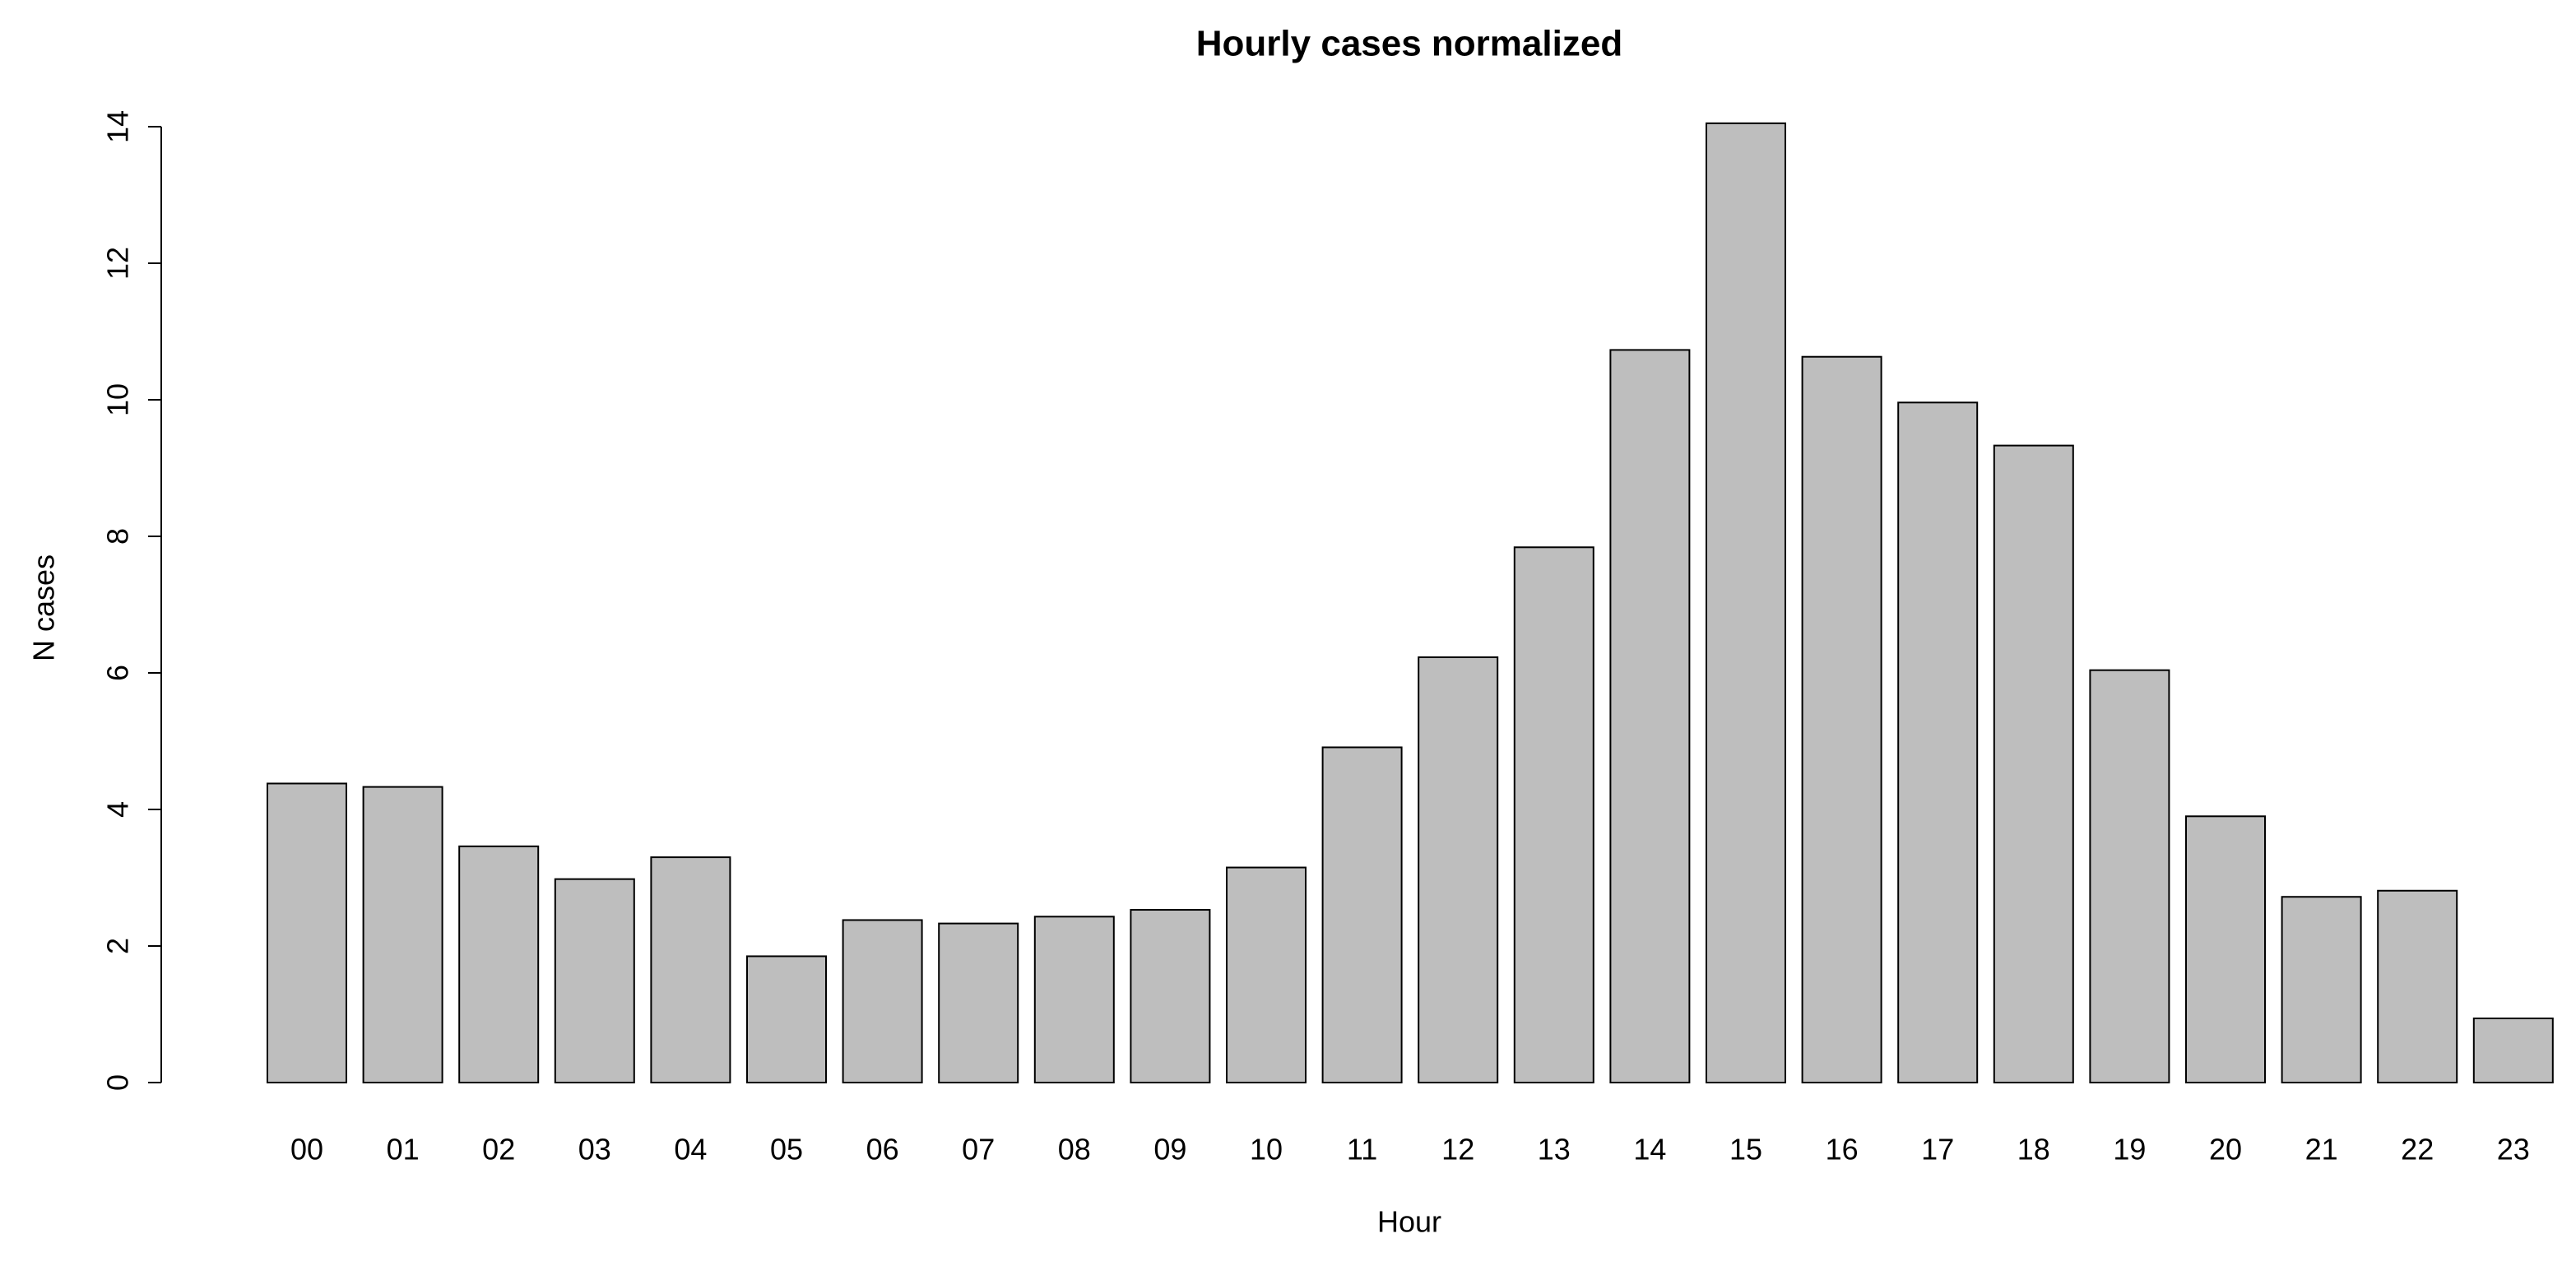  I want to click on x-tick-label: 16, so click(1843, 1149).